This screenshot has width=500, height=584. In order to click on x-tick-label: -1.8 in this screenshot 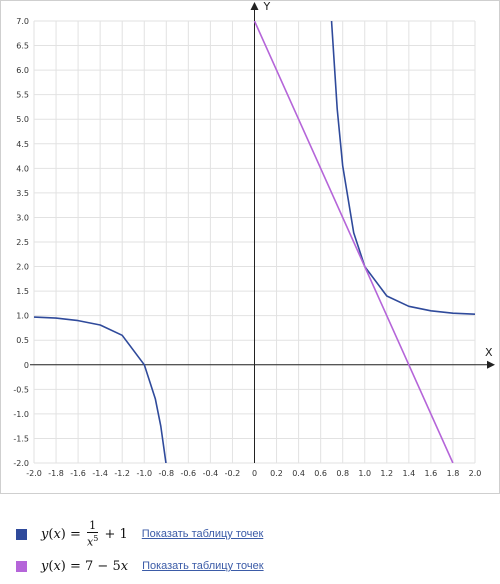, I will do `click(56, 473)`.